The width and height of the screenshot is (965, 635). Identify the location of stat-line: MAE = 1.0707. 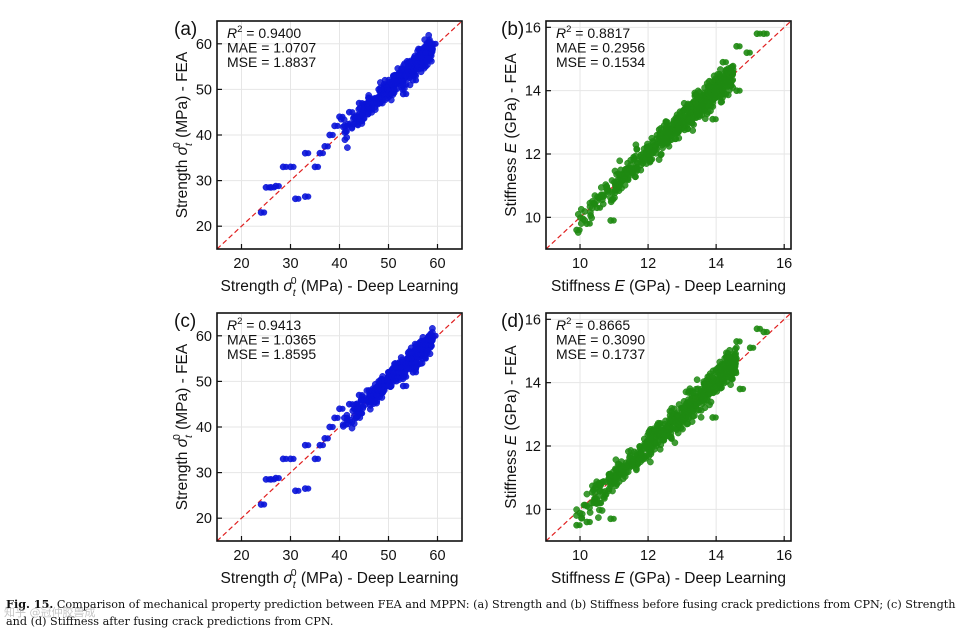
(271, 48).